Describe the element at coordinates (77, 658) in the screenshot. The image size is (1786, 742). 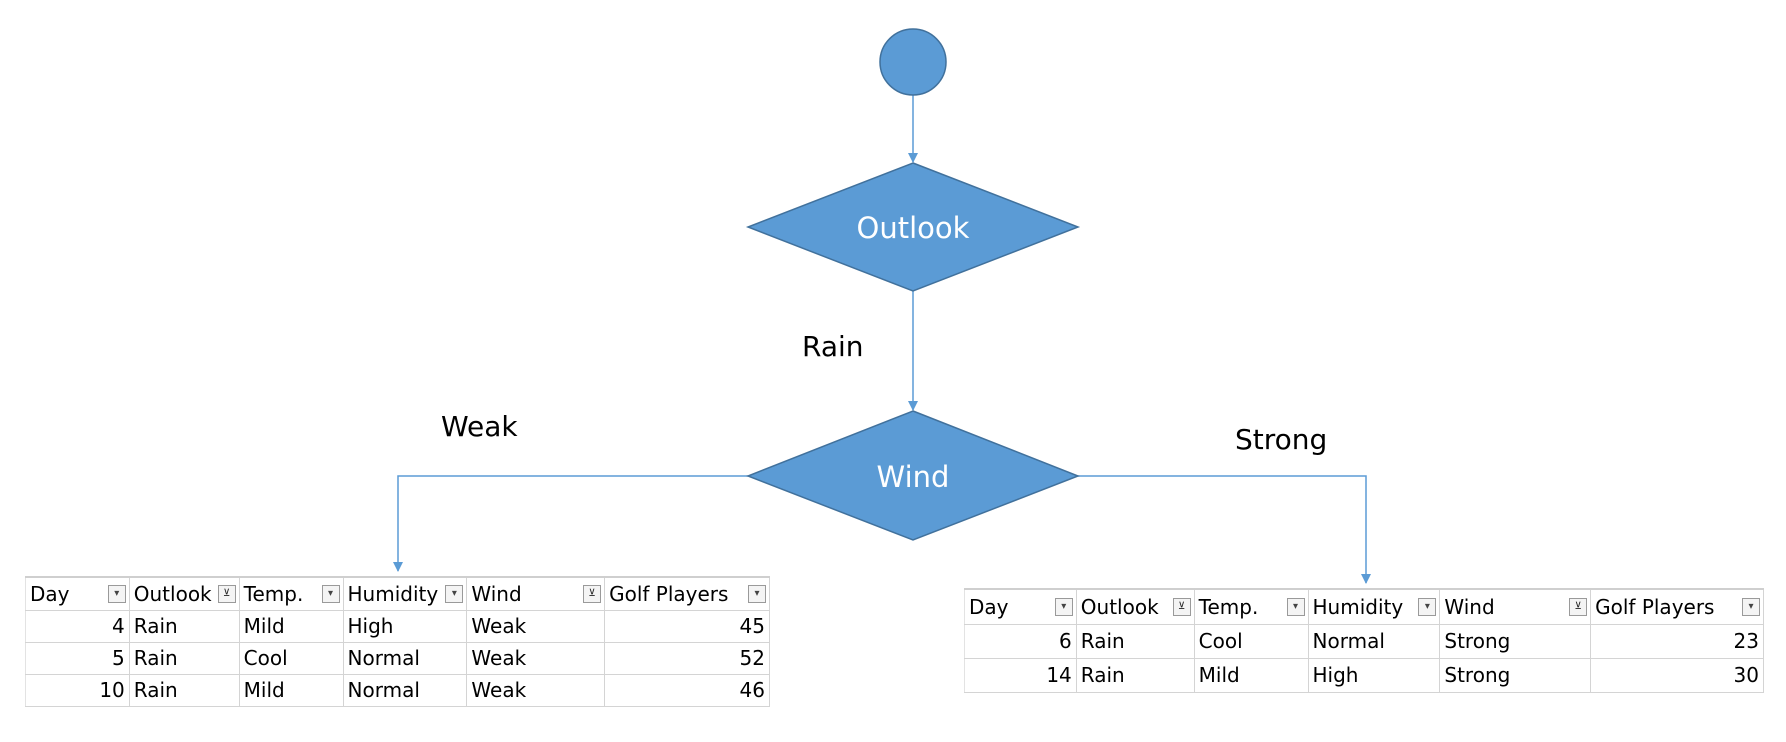
I see `cell-day: 5` at that location.